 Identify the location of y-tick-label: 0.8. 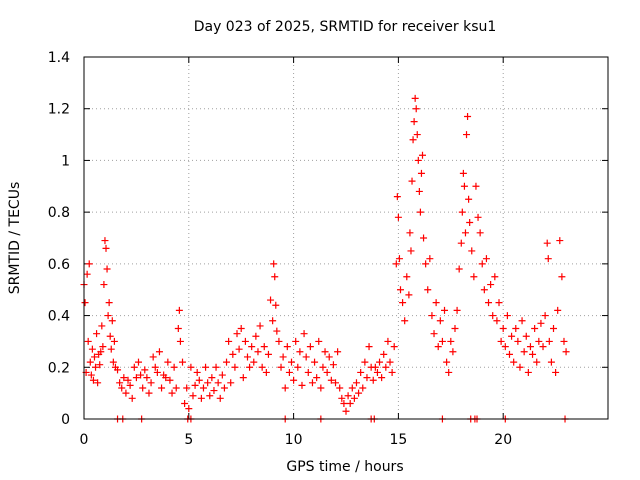
(59, 213).